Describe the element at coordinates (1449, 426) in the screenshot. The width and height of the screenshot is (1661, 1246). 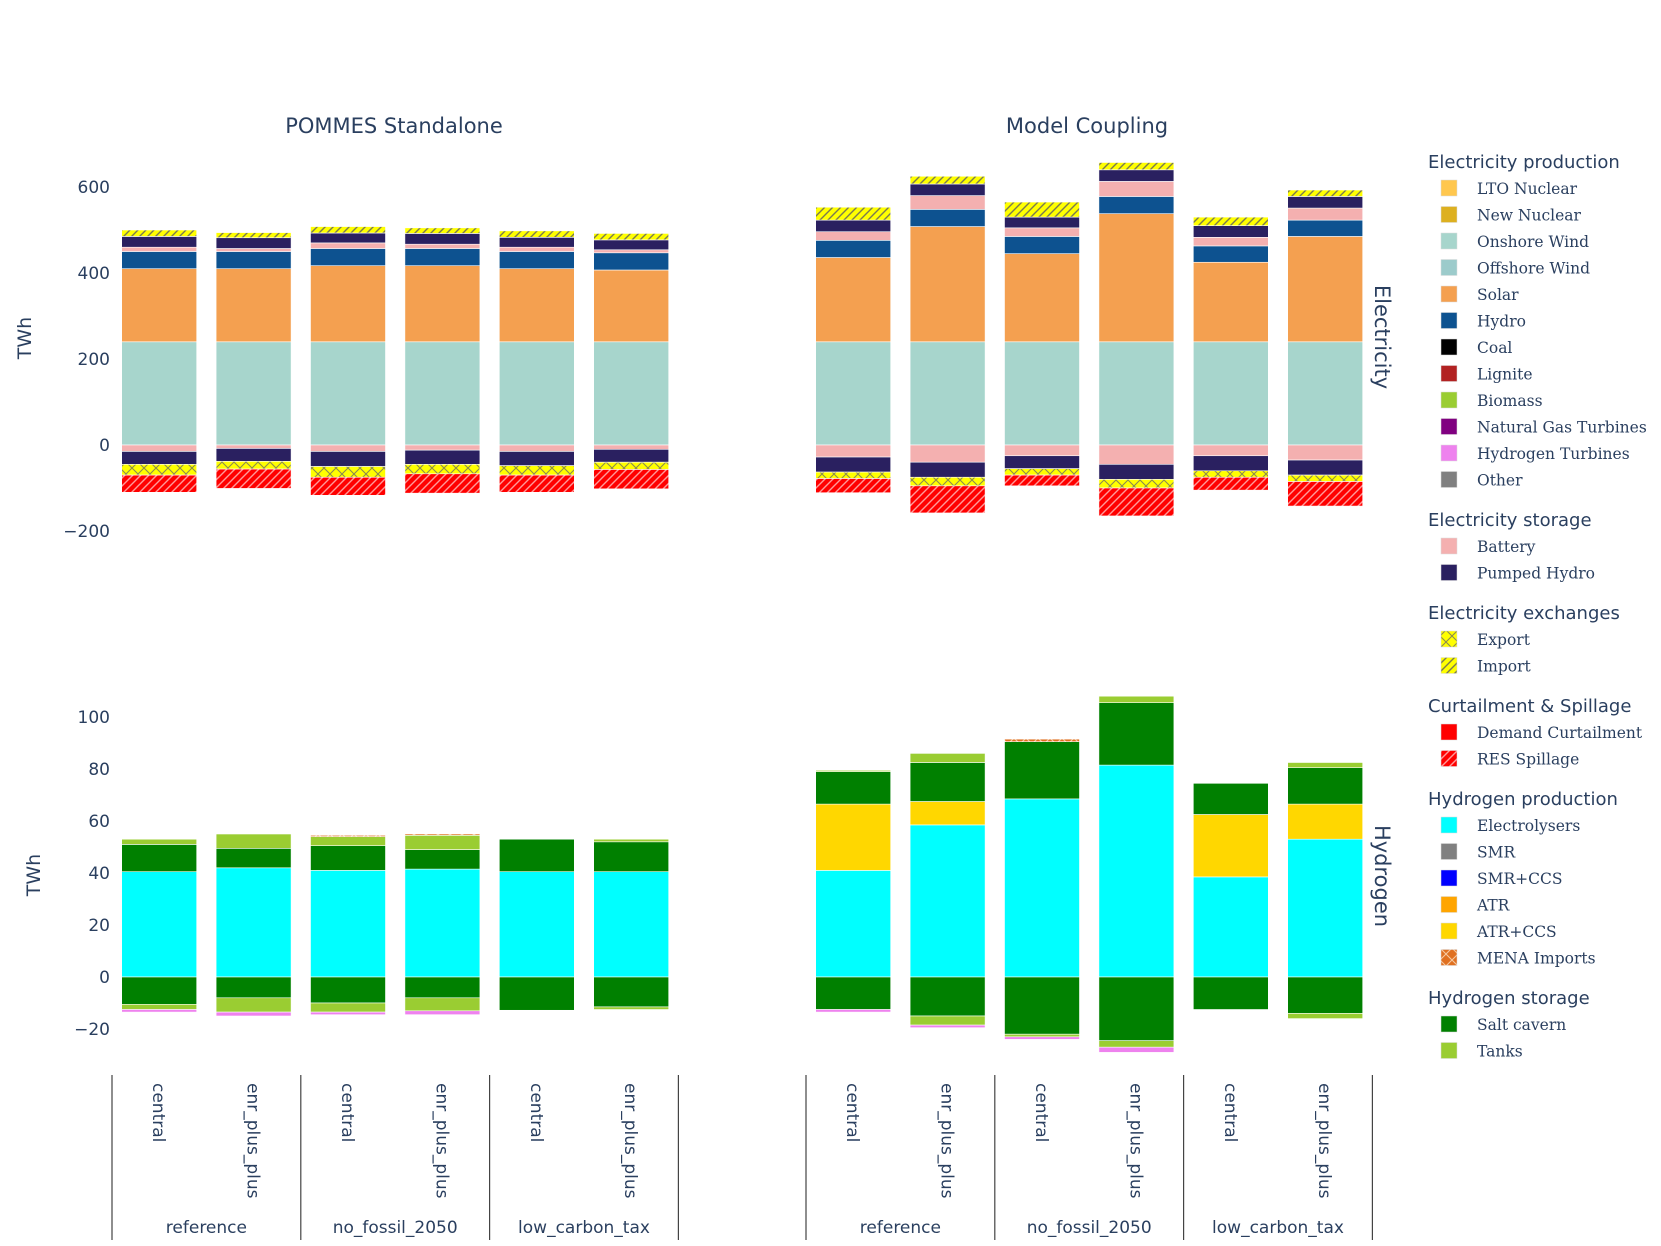
I see `legend-swatch-ngt` at that location.